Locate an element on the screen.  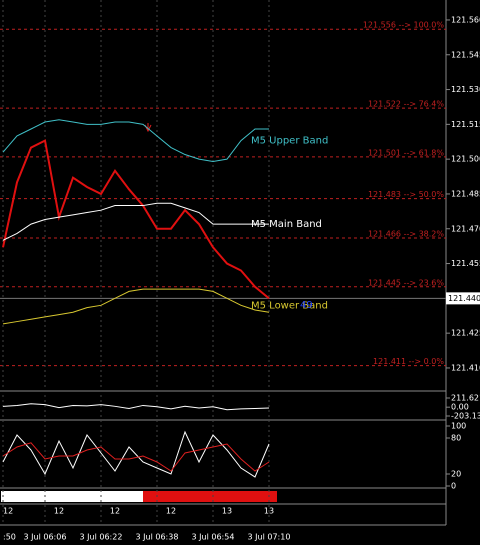
fib-label: 121.445 --> 23.6% is located at coordinates (406, 282).